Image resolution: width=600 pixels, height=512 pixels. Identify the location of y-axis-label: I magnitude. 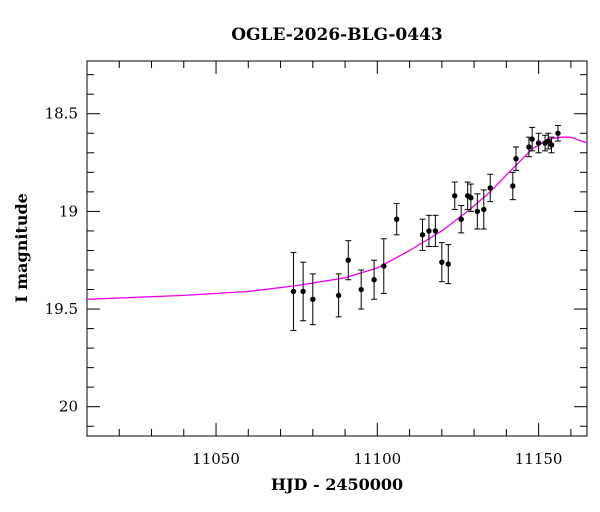
(21, 248).